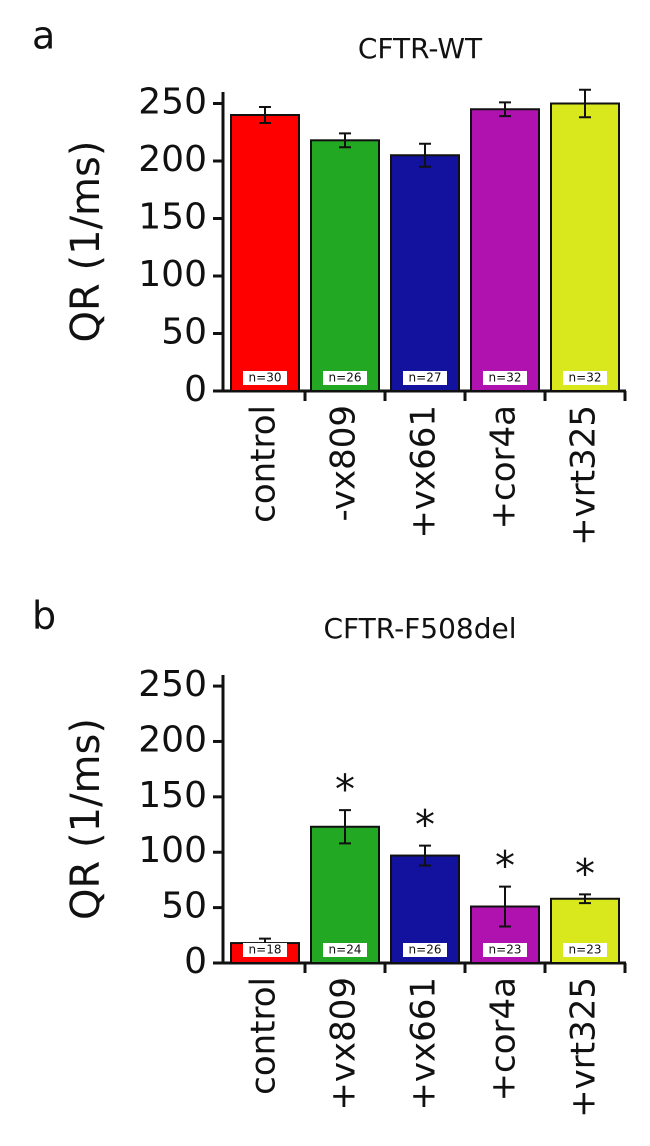  I want to click on chart-title: CFTR-WT, so click(420, 48).